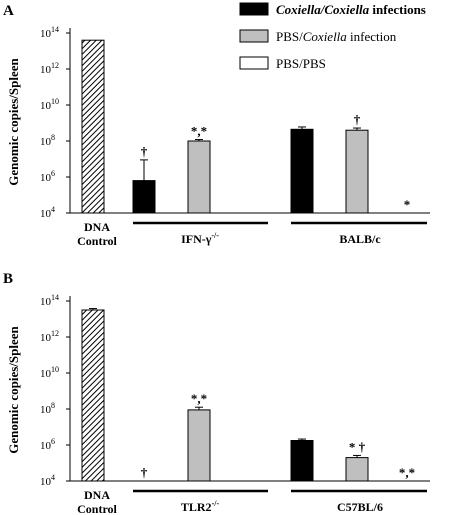 This screenshot has height=515, width=450. Describe the element at coordinates (254, 36) in the screenshot. I see `legend-swatch-gray` at that location.